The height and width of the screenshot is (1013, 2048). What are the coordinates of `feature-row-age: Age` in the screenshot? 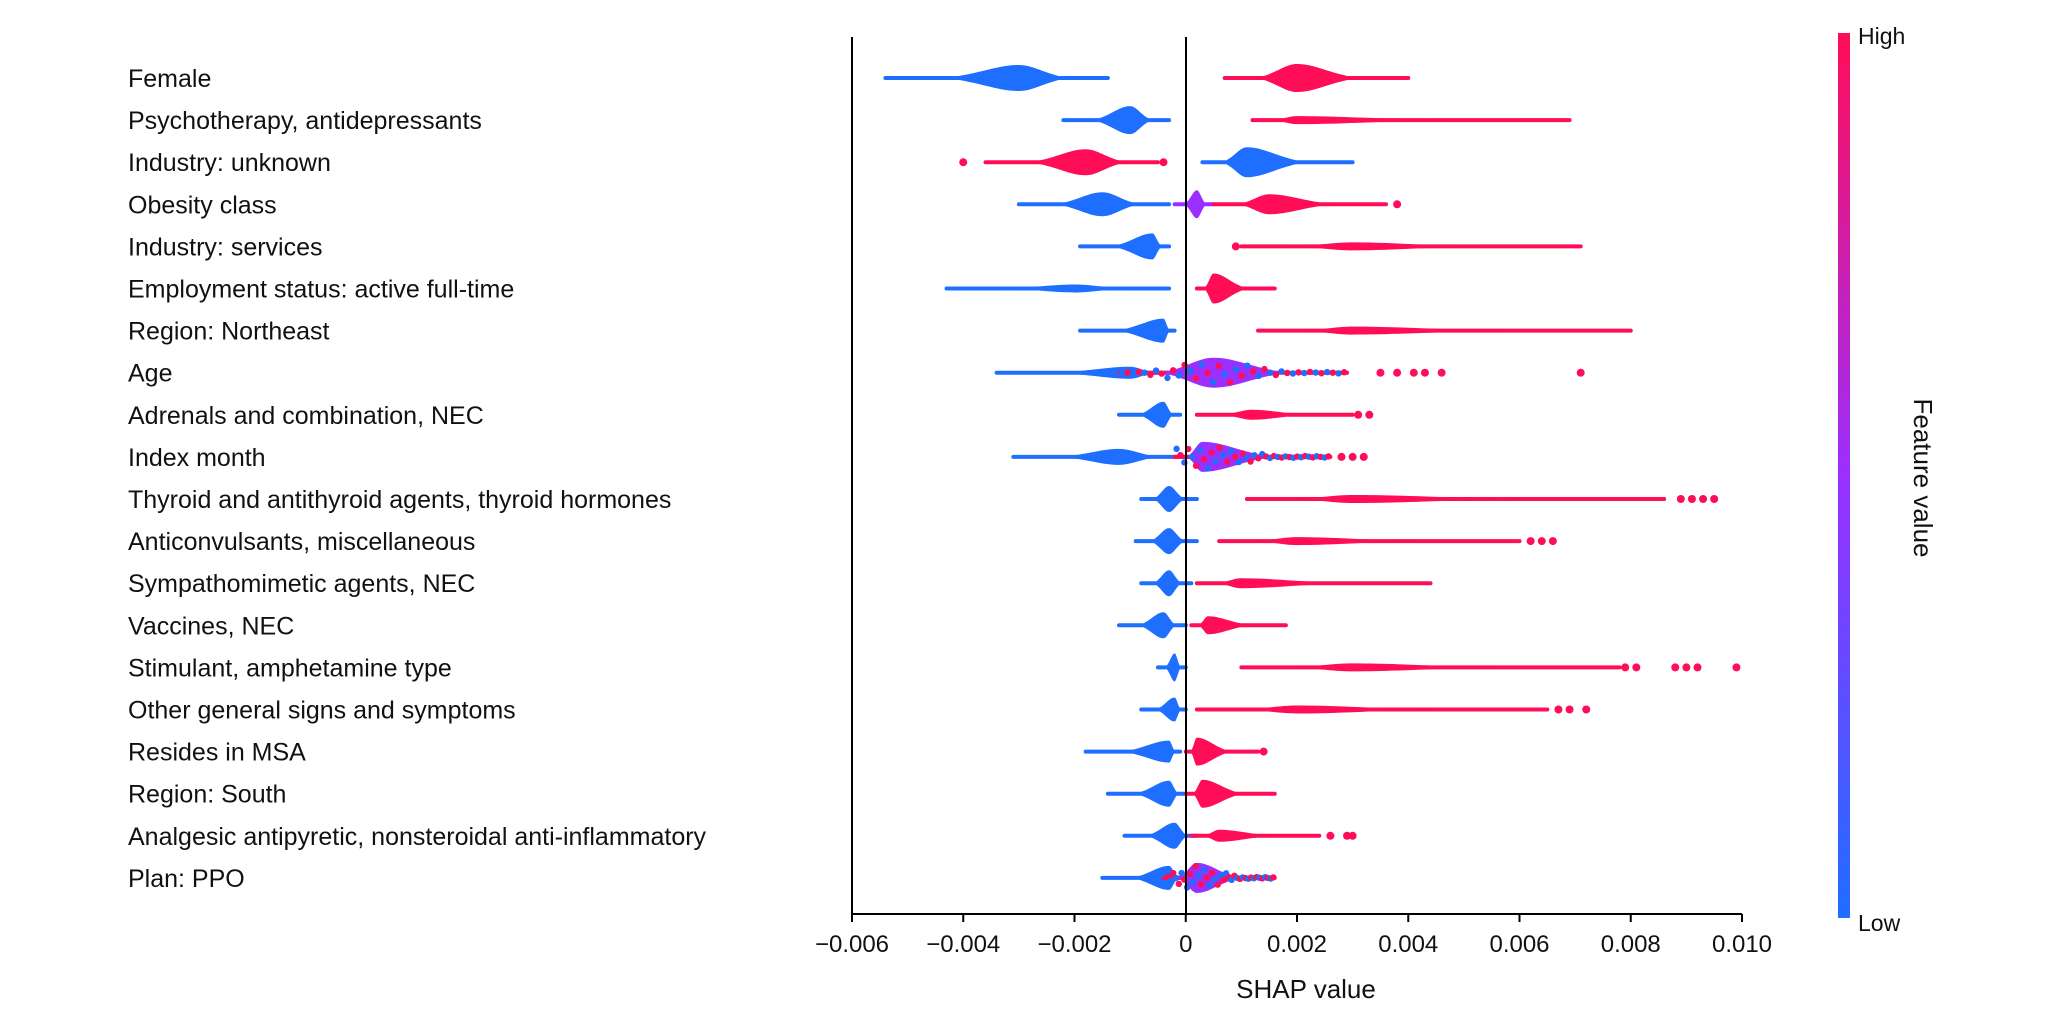 It's located at (856, 372).